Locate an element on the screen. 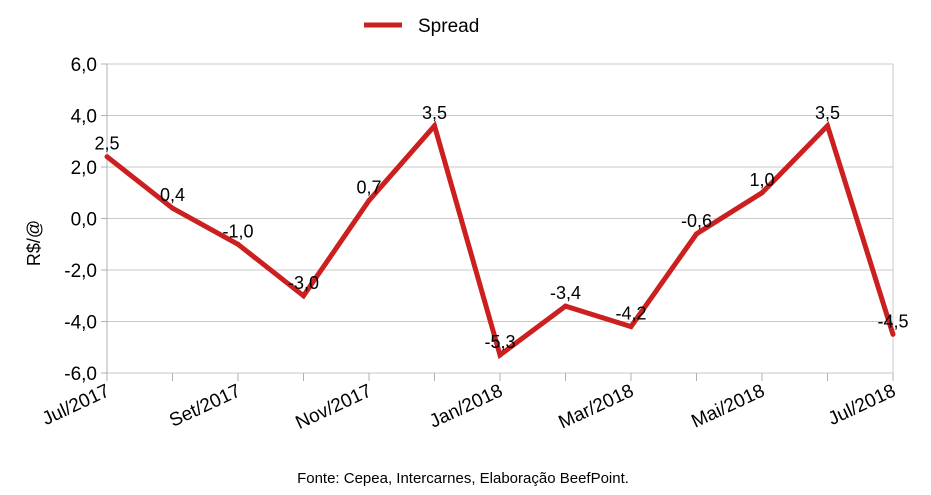  legend: Spread is located at coordinates (421, 26).